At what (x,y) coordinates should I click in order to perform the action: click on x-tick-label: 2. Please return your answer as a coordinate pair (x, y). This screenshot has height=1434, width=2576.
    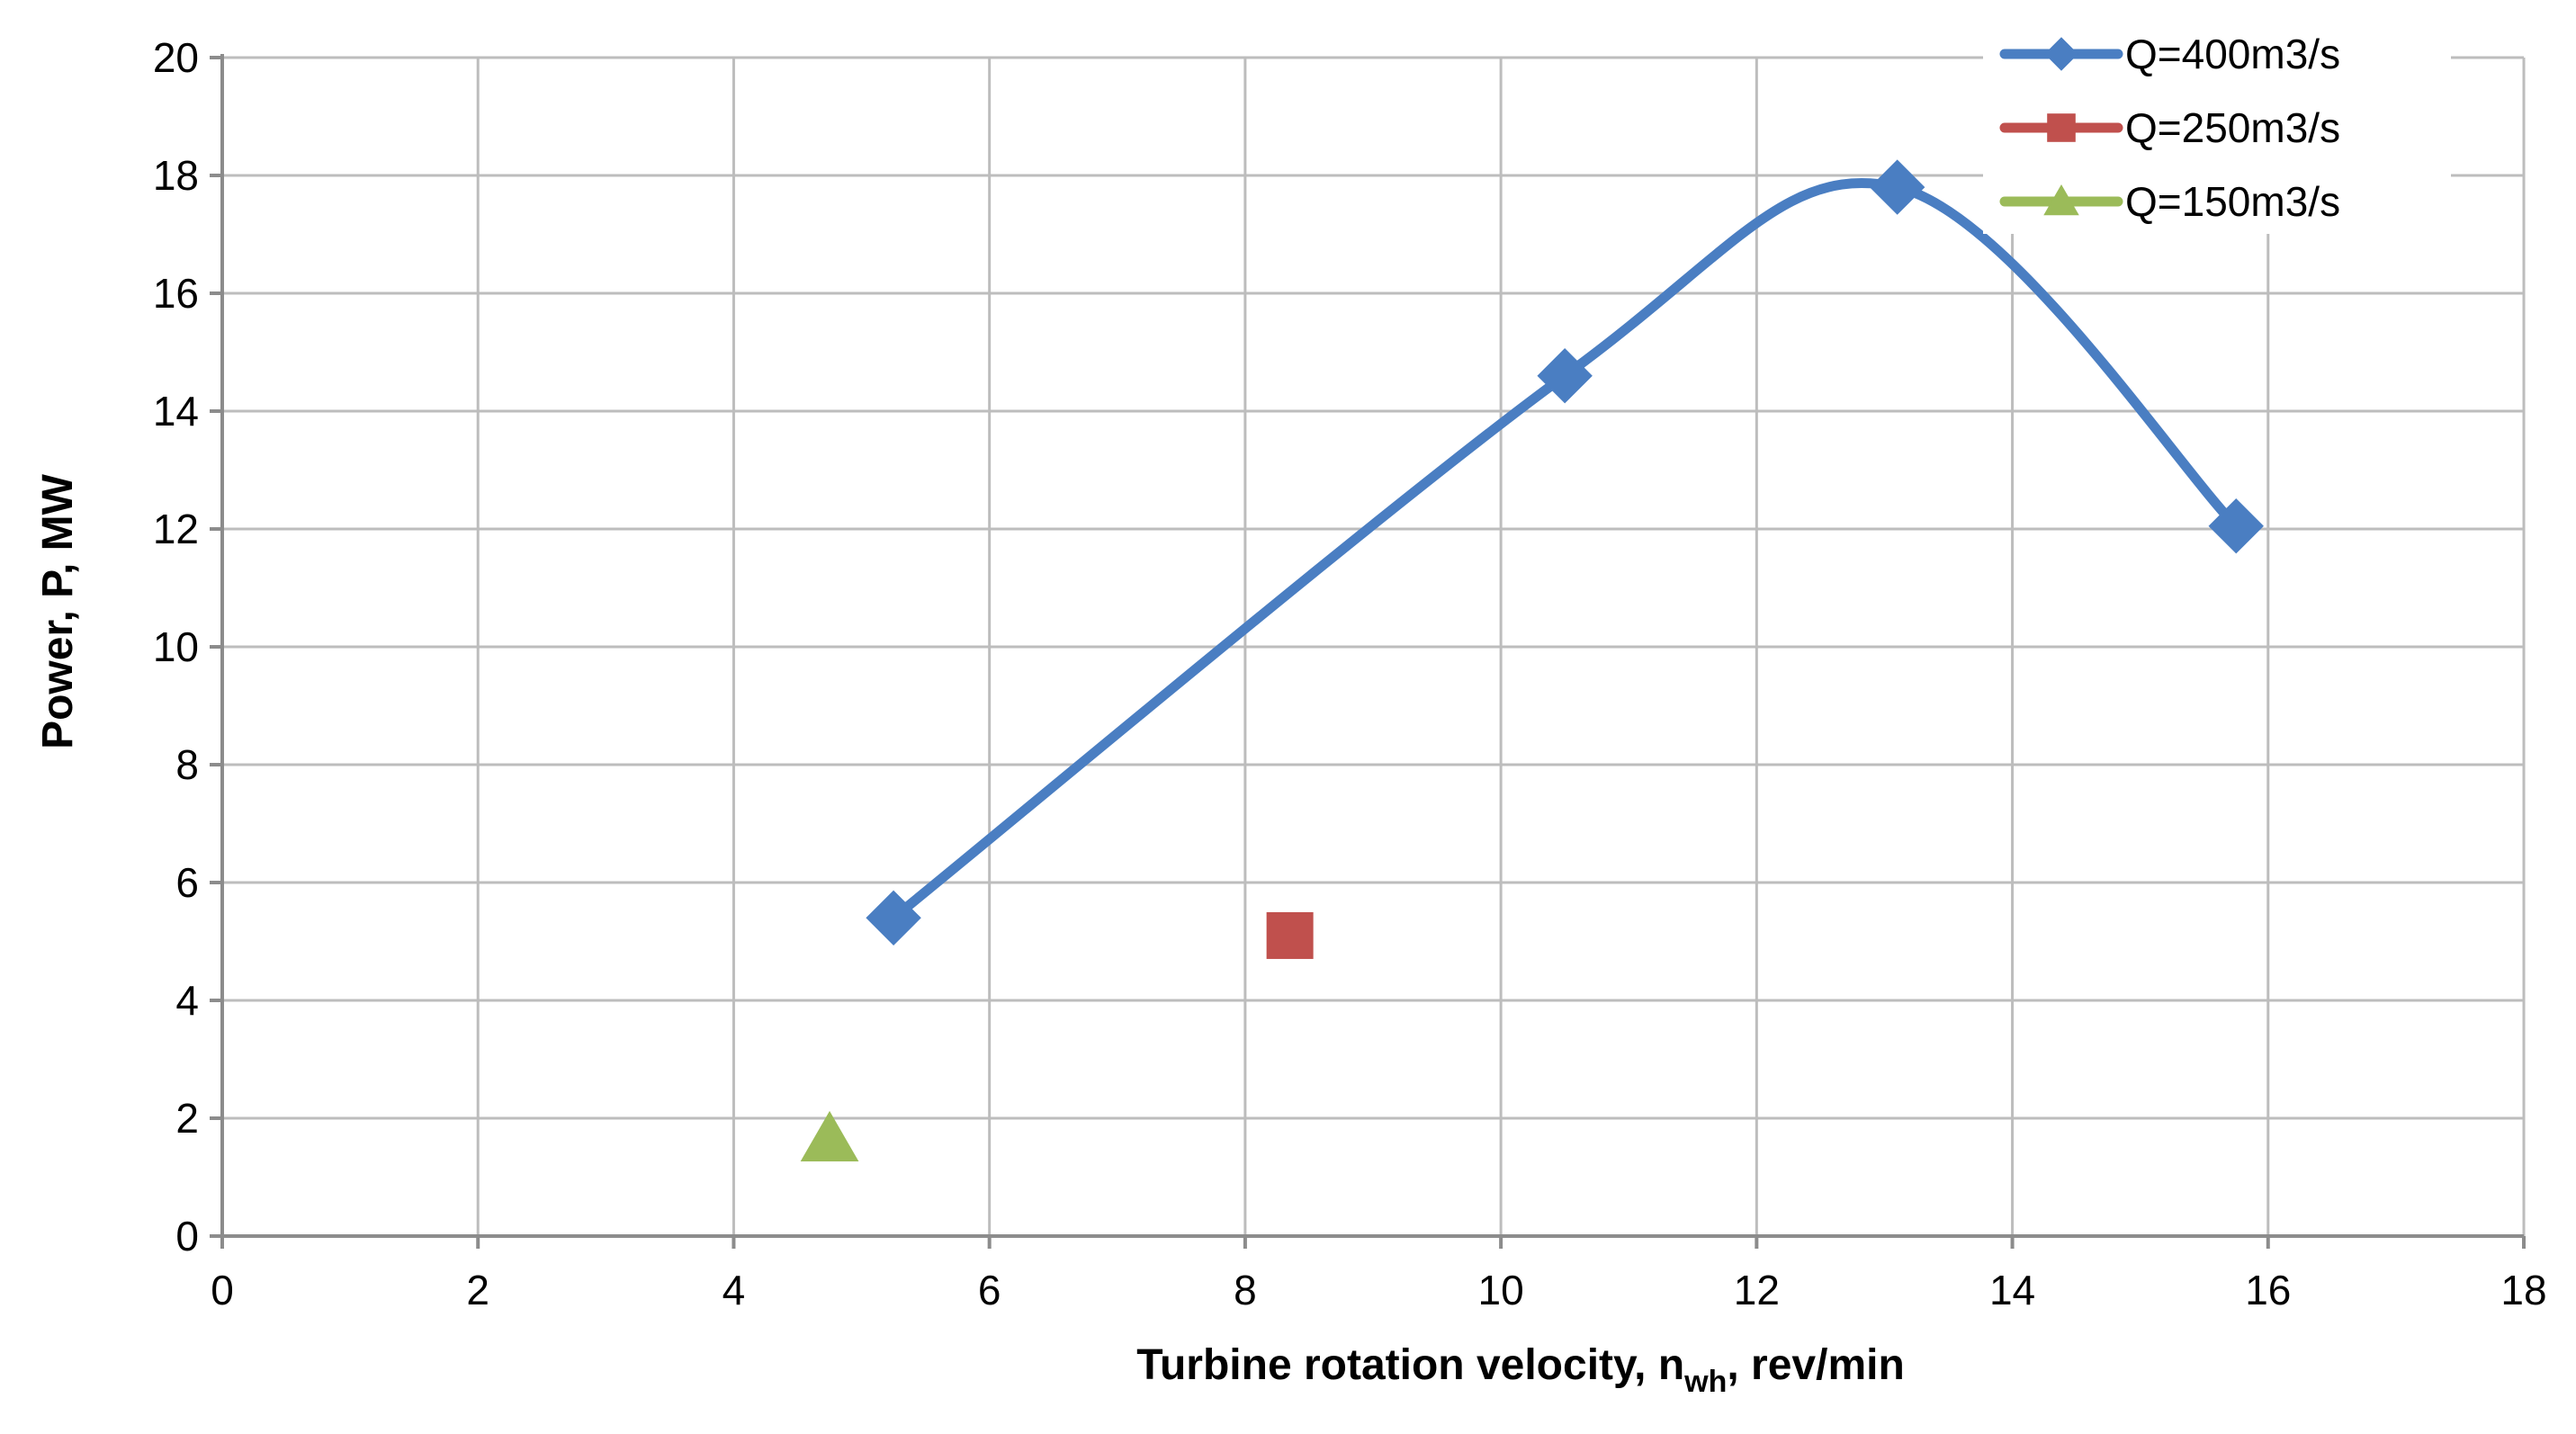
    Looking at the image, I should click on (478, 1290).